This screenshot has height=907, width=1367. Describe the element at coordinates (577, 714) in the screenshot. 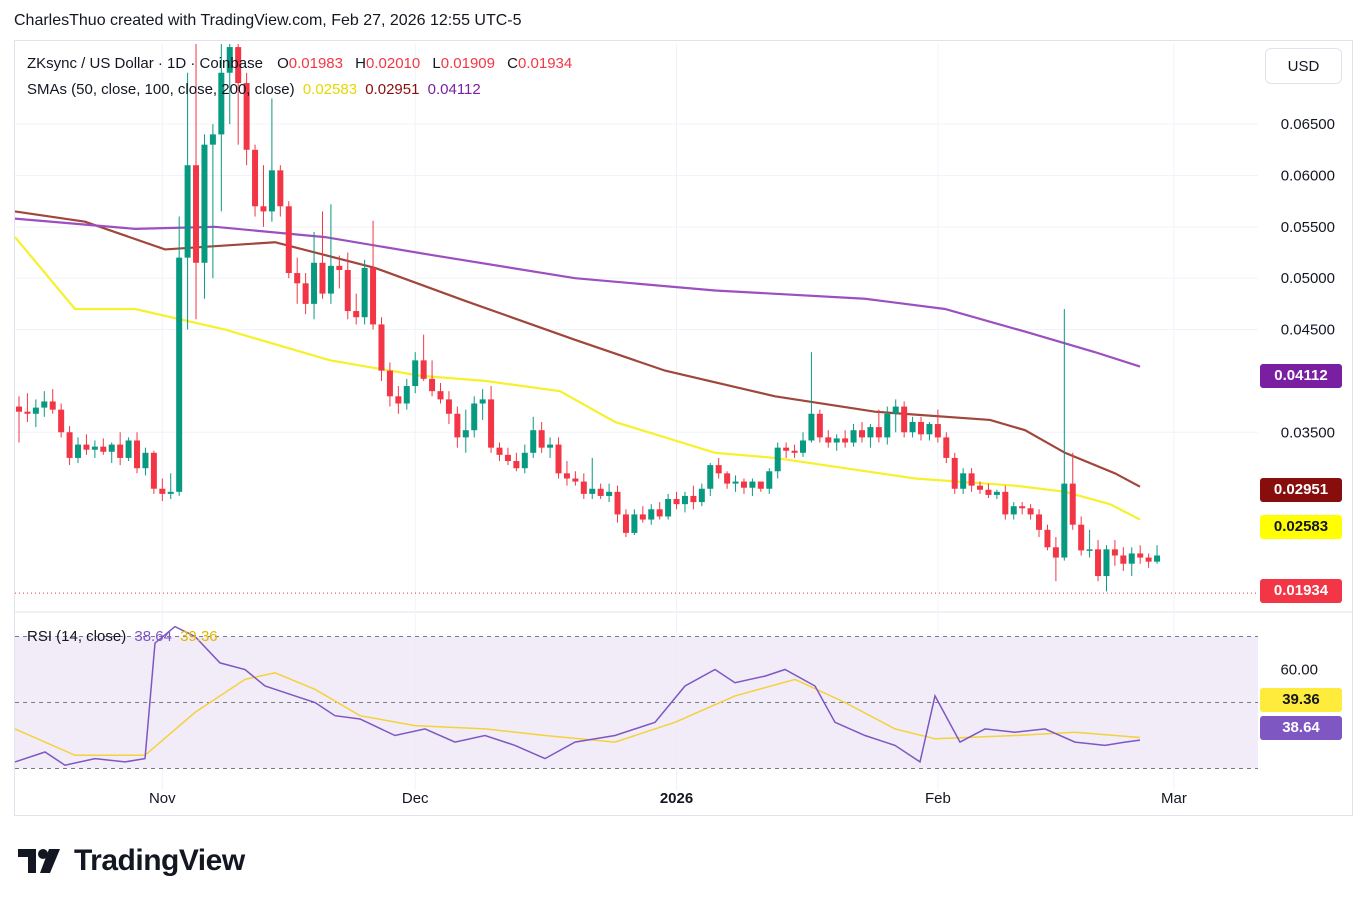

I see `rsi-ma-line` at that location.